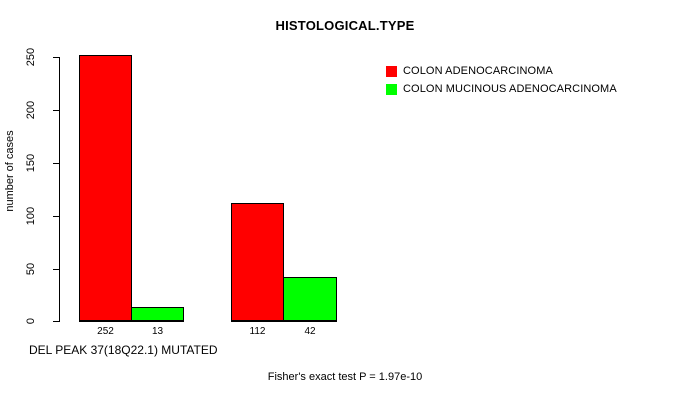  I want to click on y-axis-tick-label-text: 250, so click(31, 57).